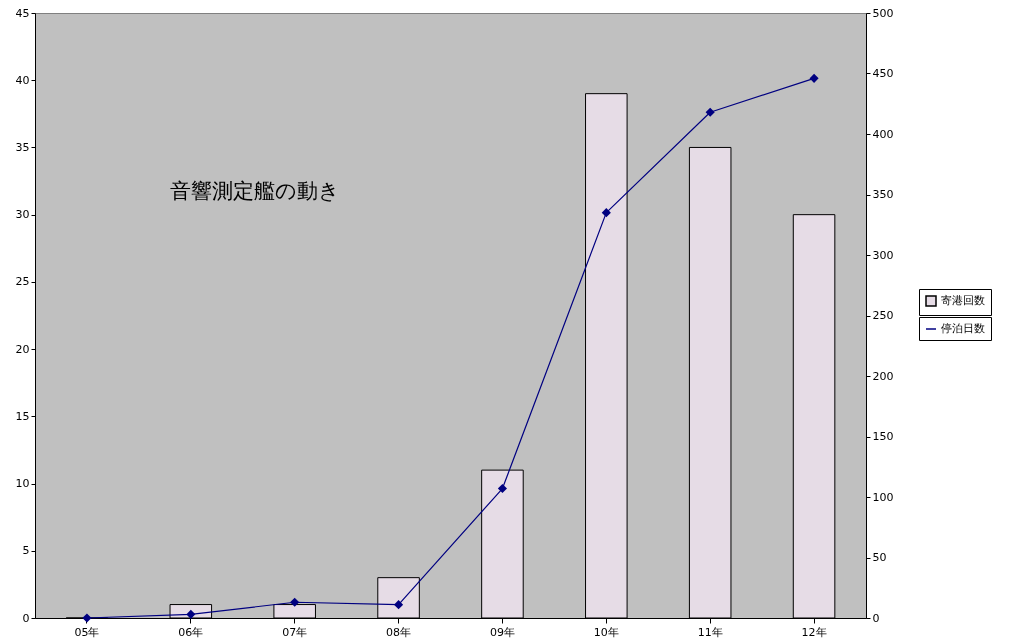 This screenshot has height=642, width=1029. Describe the element at coordinates (883, 376) in the screenshot. I see `y2-tick-label: 200` at that location.